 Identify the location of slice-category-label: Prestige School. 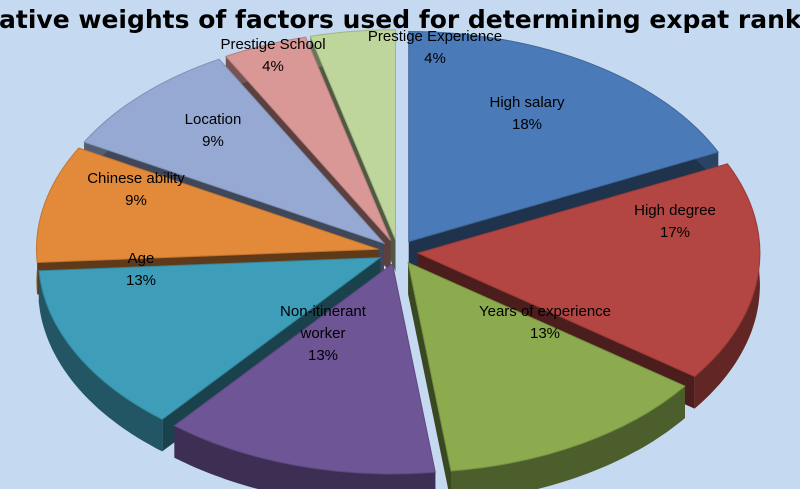
(272, 44).